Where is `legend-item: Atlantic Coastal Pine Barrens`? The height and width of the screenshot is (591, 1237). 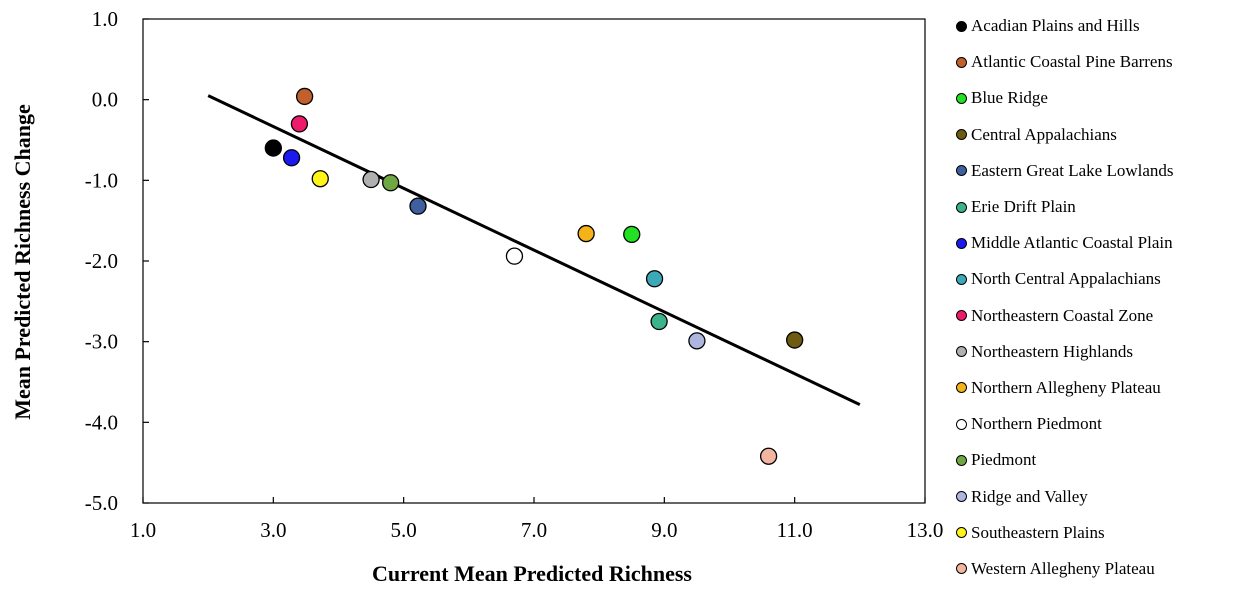
legend-item: Atlantic Coastal Pine Barrens is located at coordinates (1096, 62).